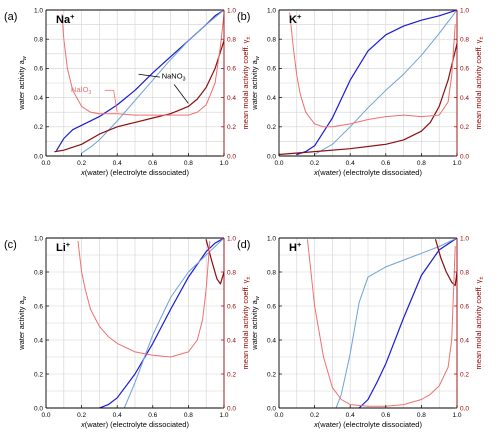 The width and height of the screenshot is (500, 447). I want to click on ion-label: K+, so click(295, 19).